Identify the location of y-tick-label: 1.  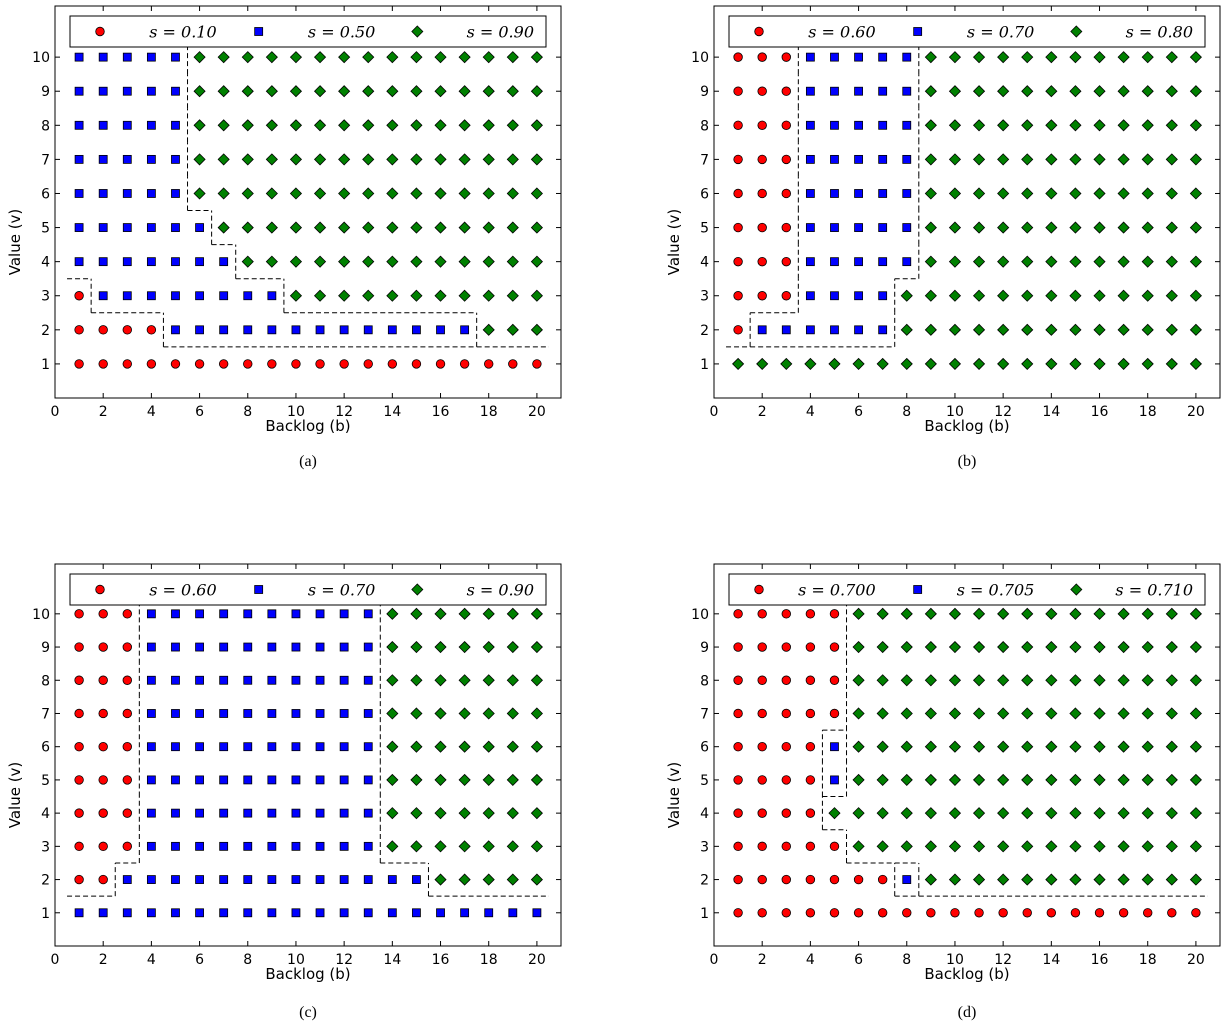
(704, 365).